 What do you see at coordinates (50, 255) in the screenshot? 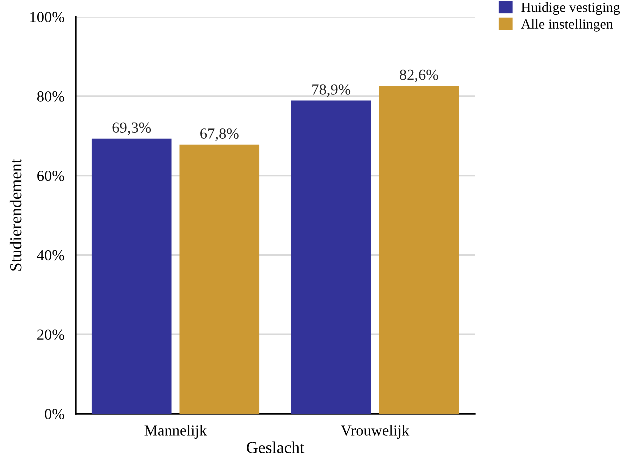
I see `y-tick-label: 40%` at bounding box center [50, 255].